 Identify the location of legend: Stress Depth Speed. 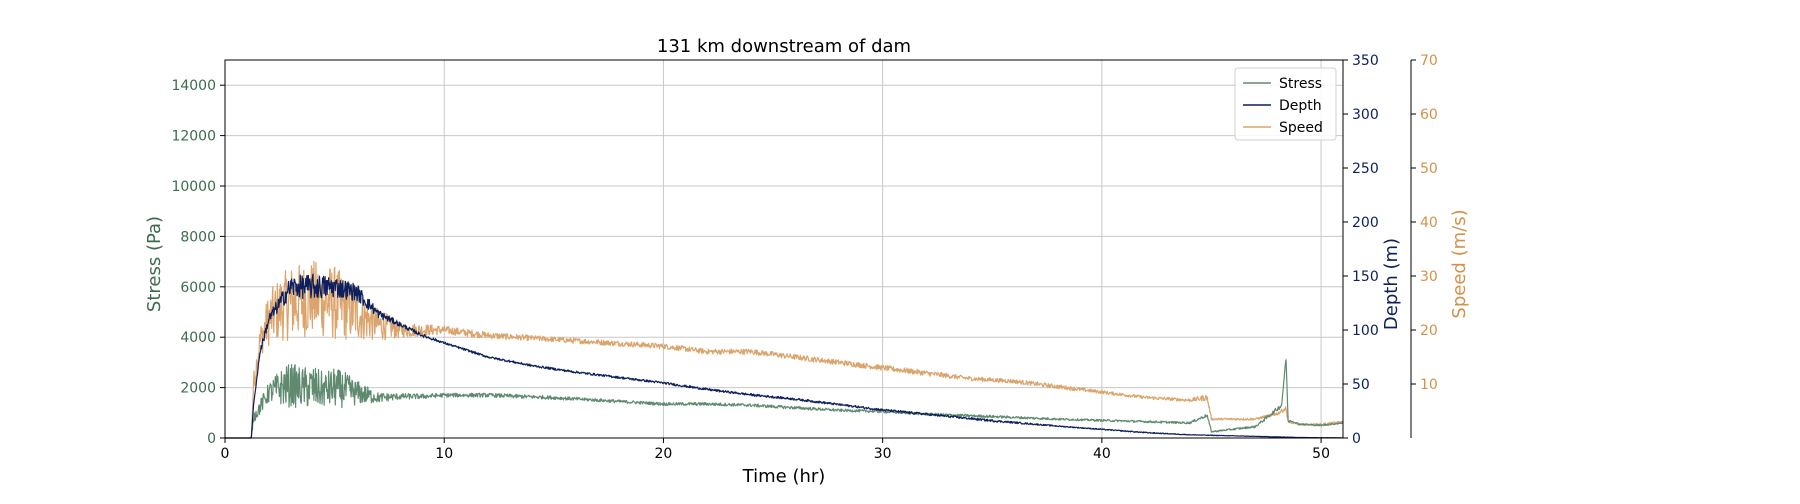
(1285, 104).